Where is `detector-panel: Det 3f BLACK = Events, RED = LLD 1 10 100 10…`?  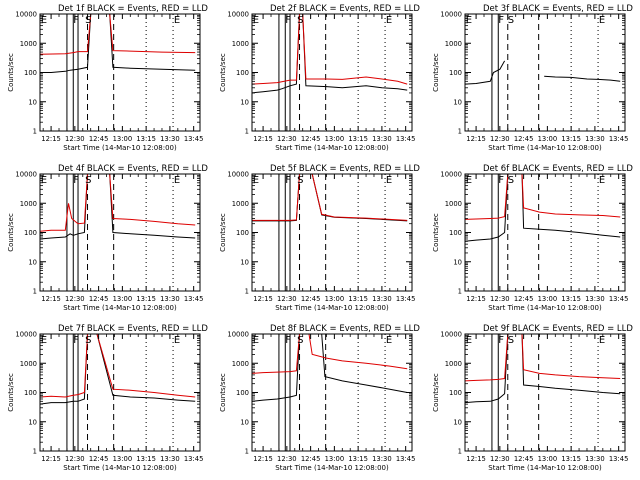
detector-panel: Det 3f BLACK = Events, RED = LLD 1 10 100 10… is located at coordinates (532, 78).